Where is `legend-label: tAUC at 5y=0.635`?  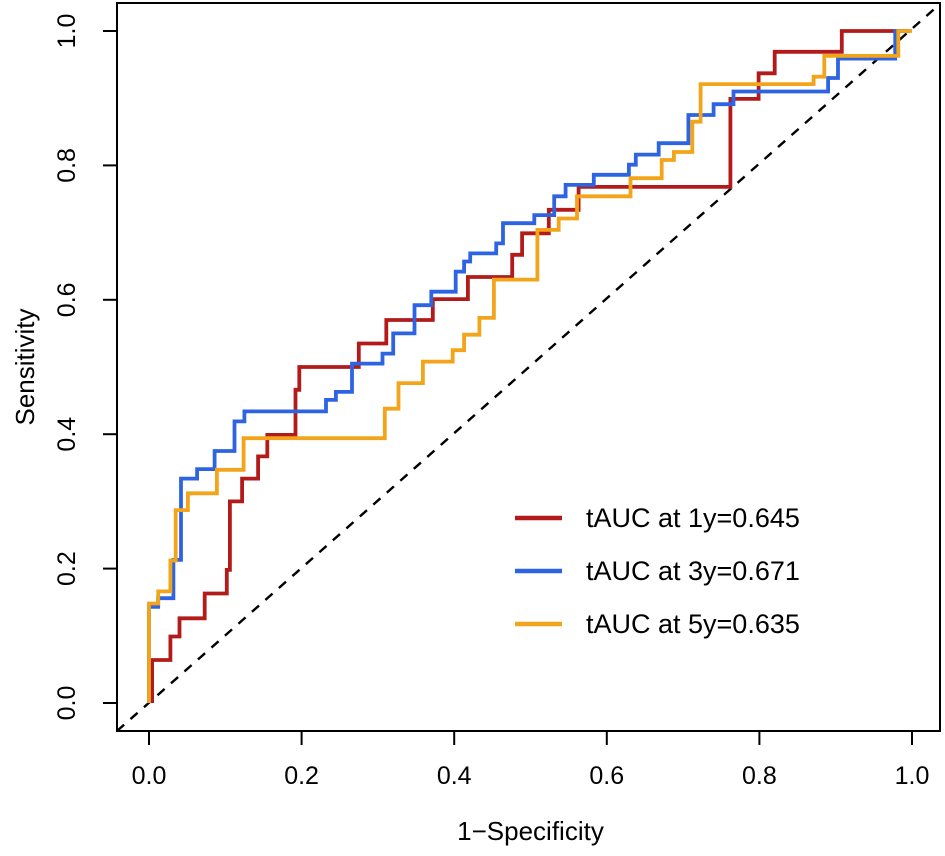
legend-label: tAUC at 5y=0.635 is located at coordinates (693, 624).